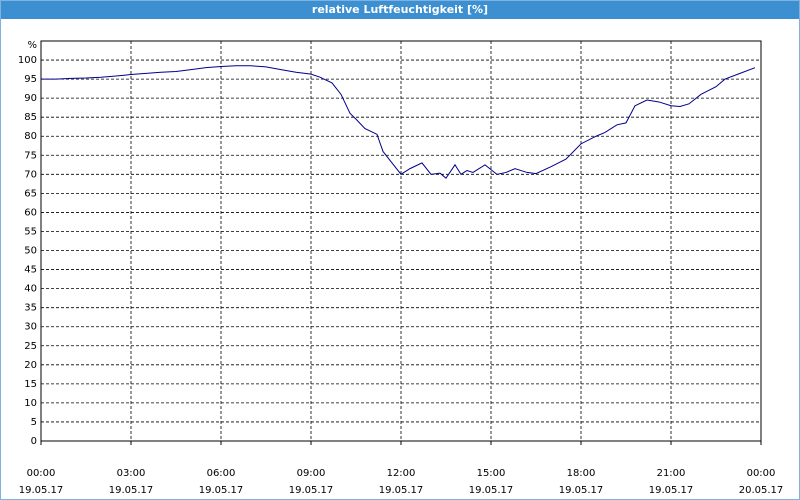  What do you see at coordinates (32, 45) in the screenshot?
I see `y-axis-label: %` at bounding box center [32, 45].